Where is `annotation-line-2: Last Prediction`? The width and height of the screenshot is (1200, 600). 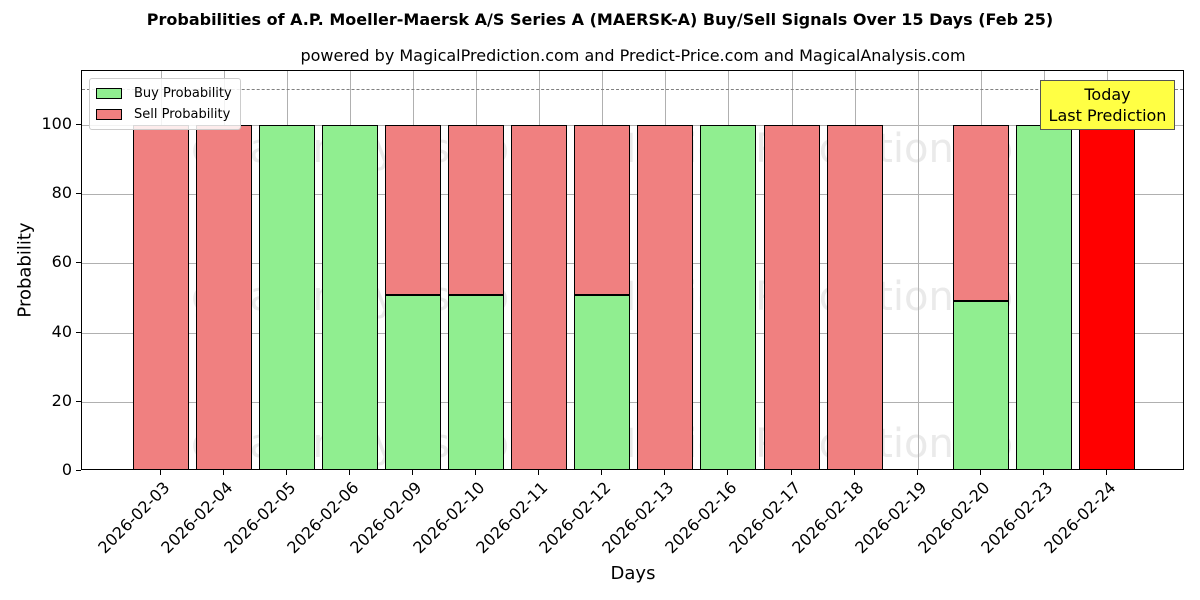
annotation-line-2: Last Prediction is located at coordinates (1107, 115).